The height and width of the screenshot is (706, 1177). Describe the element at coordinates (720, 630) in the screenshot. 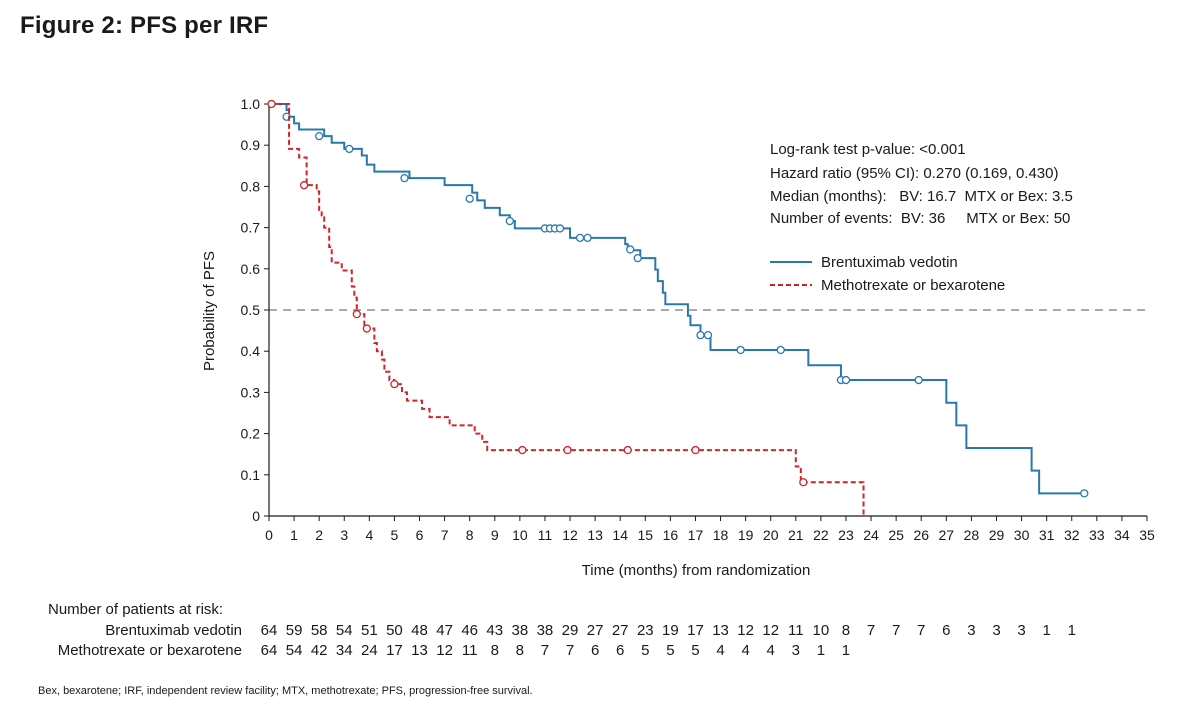

I see `risk-value-bv: 13` at that location.